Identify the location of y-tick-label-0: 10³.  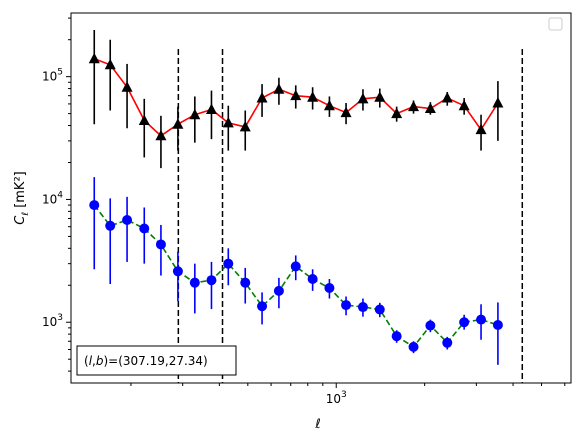
(52, 321).